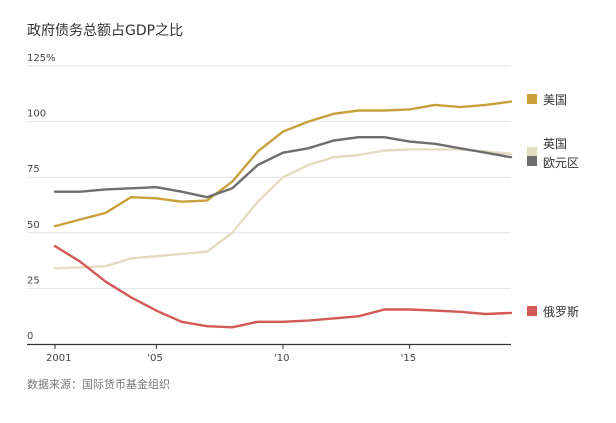 The height and width of the screenshot is (423, 616). What do you see at coordinates (561, 312) in the screenshot?
I see `legend-label: 俄罗斯` at bounding box center [561, 312].